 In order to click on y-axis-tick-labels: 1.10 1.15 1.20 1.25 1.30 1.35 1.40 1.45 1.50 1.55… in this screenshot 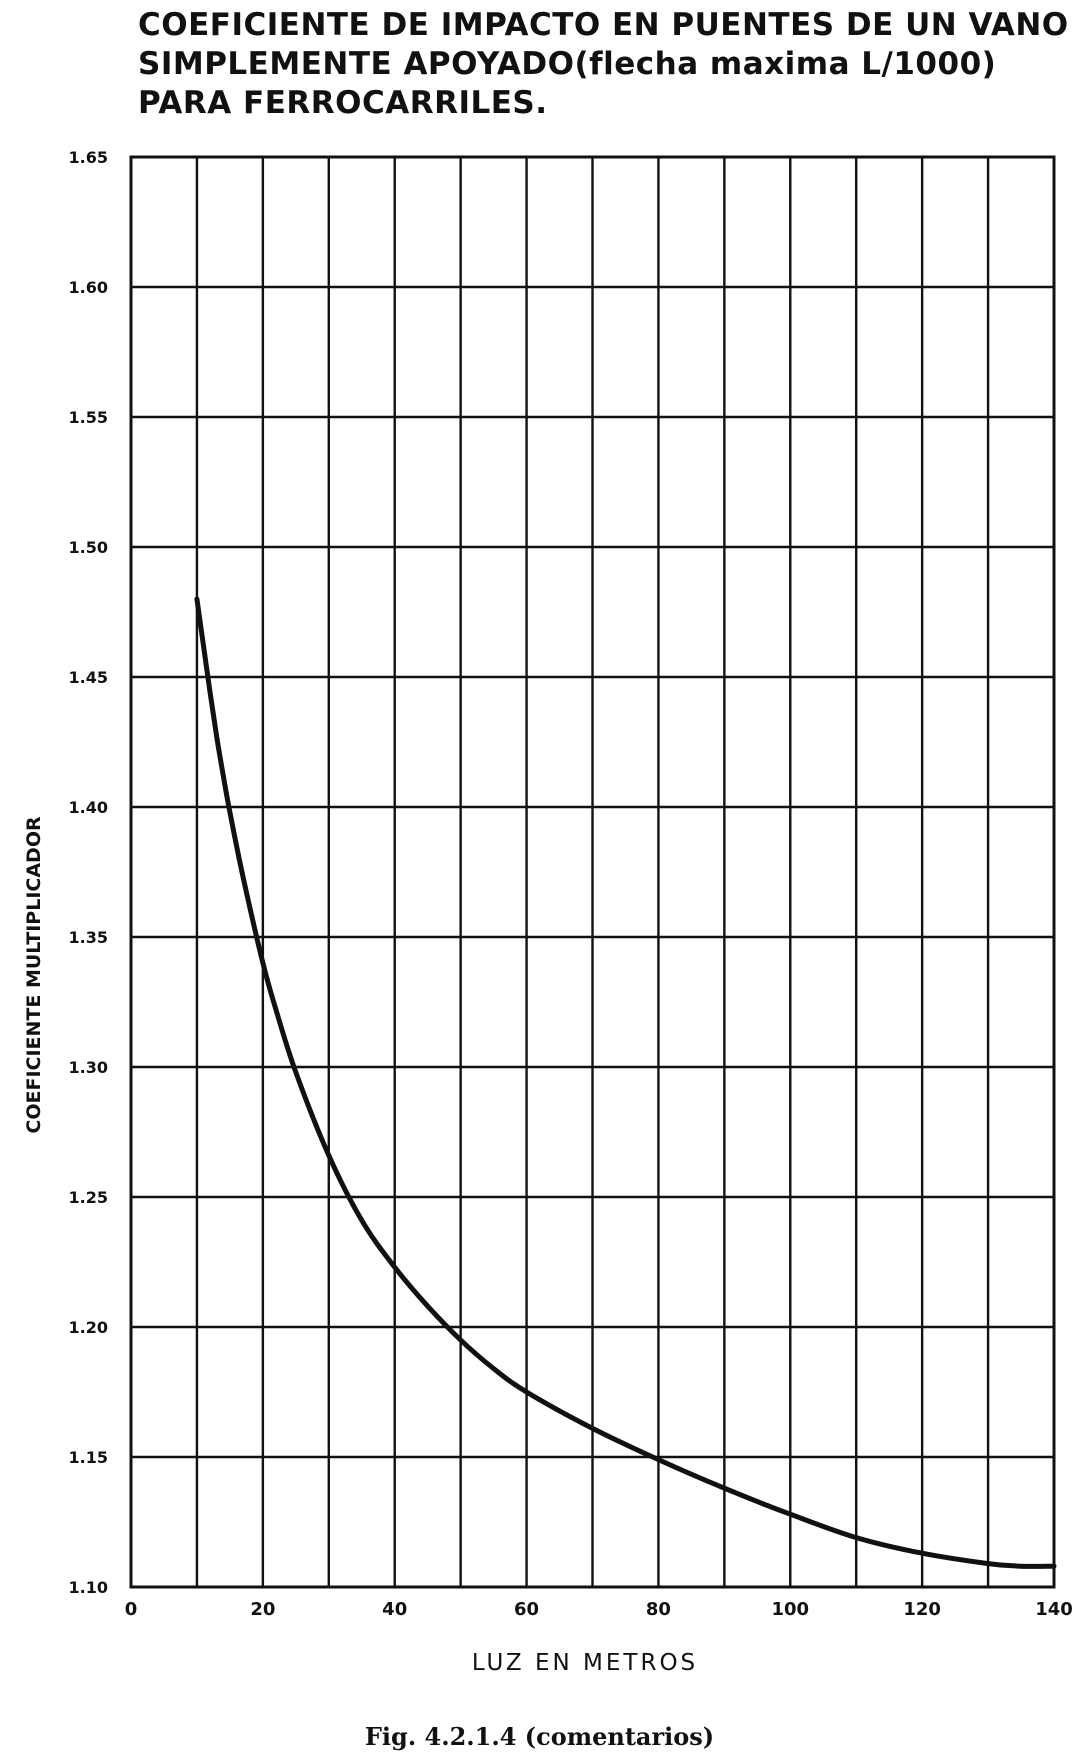, I will do `click(88, 872)`.